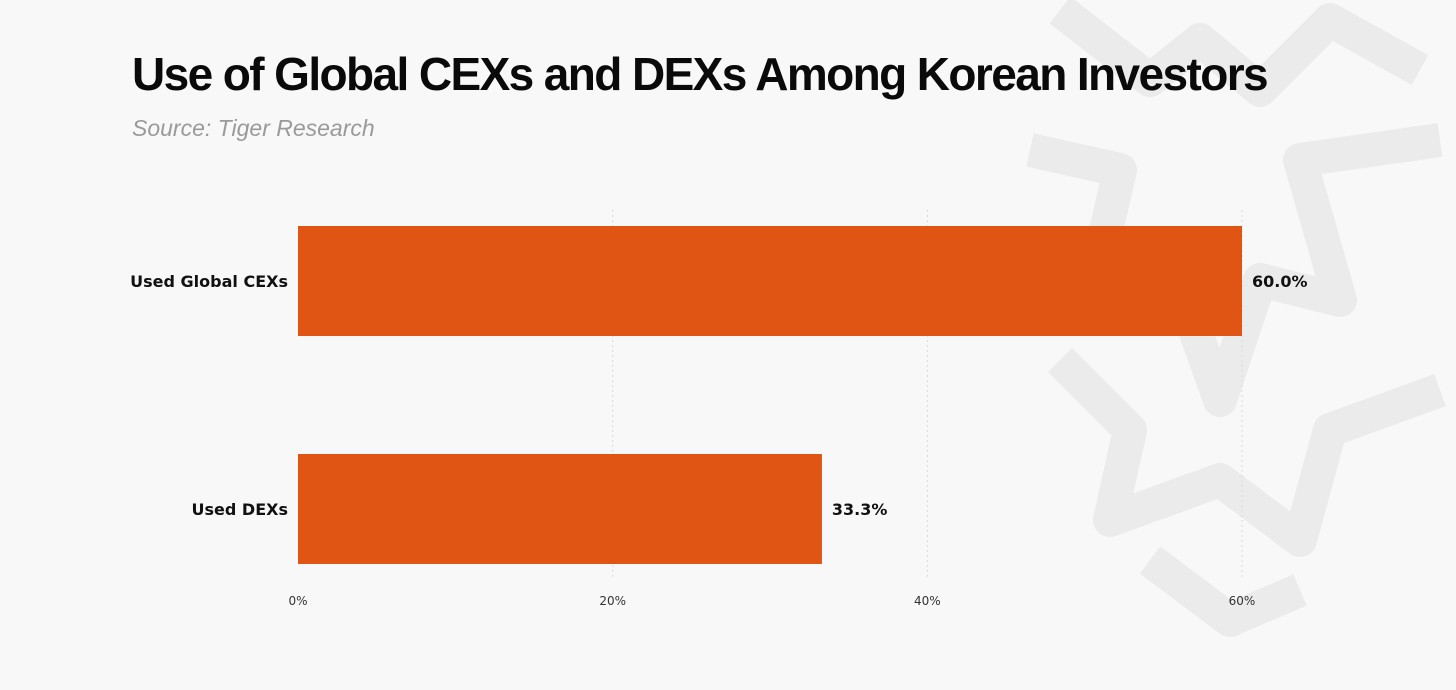 This screenshot has width=1456, height=690. Describe the element at coordinates (297, 601) in the screenshot. I see `x-tick-label: 0%` at that location.